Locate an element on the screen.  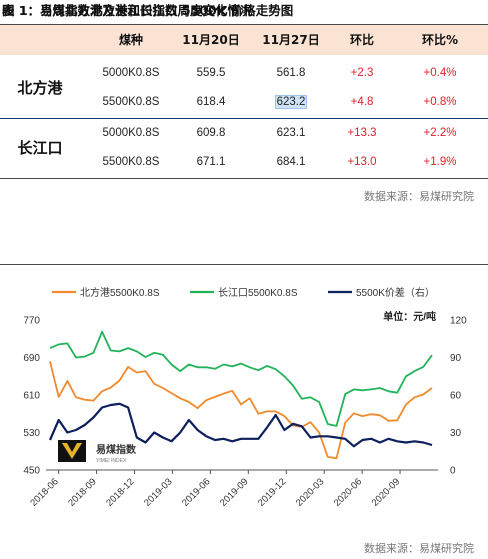
table-header-row is located at coordinates (244, 40).